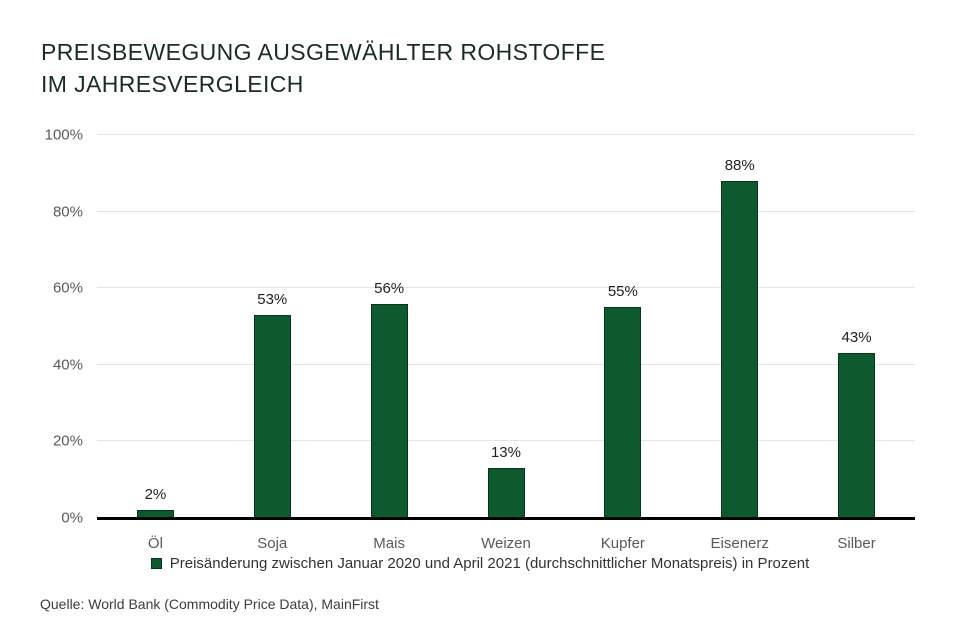 This screenshot has width=960, height=637. Describe the element at coordinates (622, 543) in the screenshot. I see `category-label-kupfer: Kupfer` at that location.